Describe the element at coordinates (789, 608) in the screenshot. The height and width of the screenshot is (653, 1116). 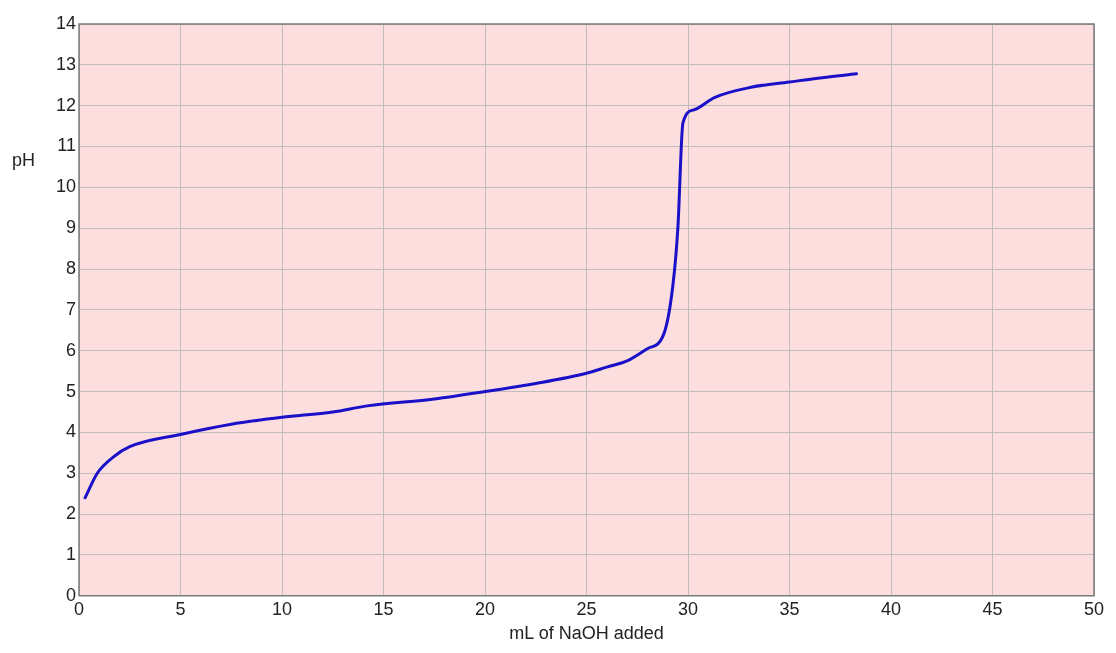
I see `x-tick-label: 35` at that location.